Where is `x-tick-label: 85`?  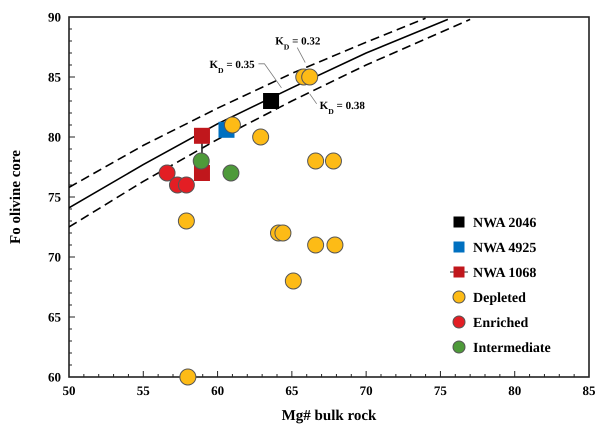
x-tick-label: 85 is located at coordinates (589, 390).